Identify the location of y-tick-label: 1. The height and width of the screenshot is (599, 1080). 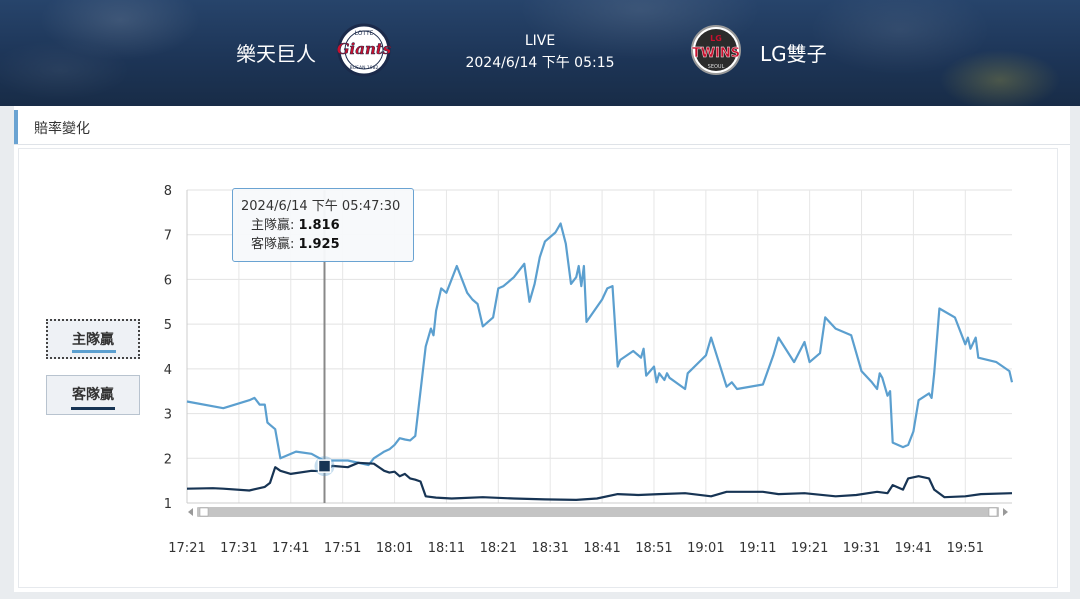
(168, 504).